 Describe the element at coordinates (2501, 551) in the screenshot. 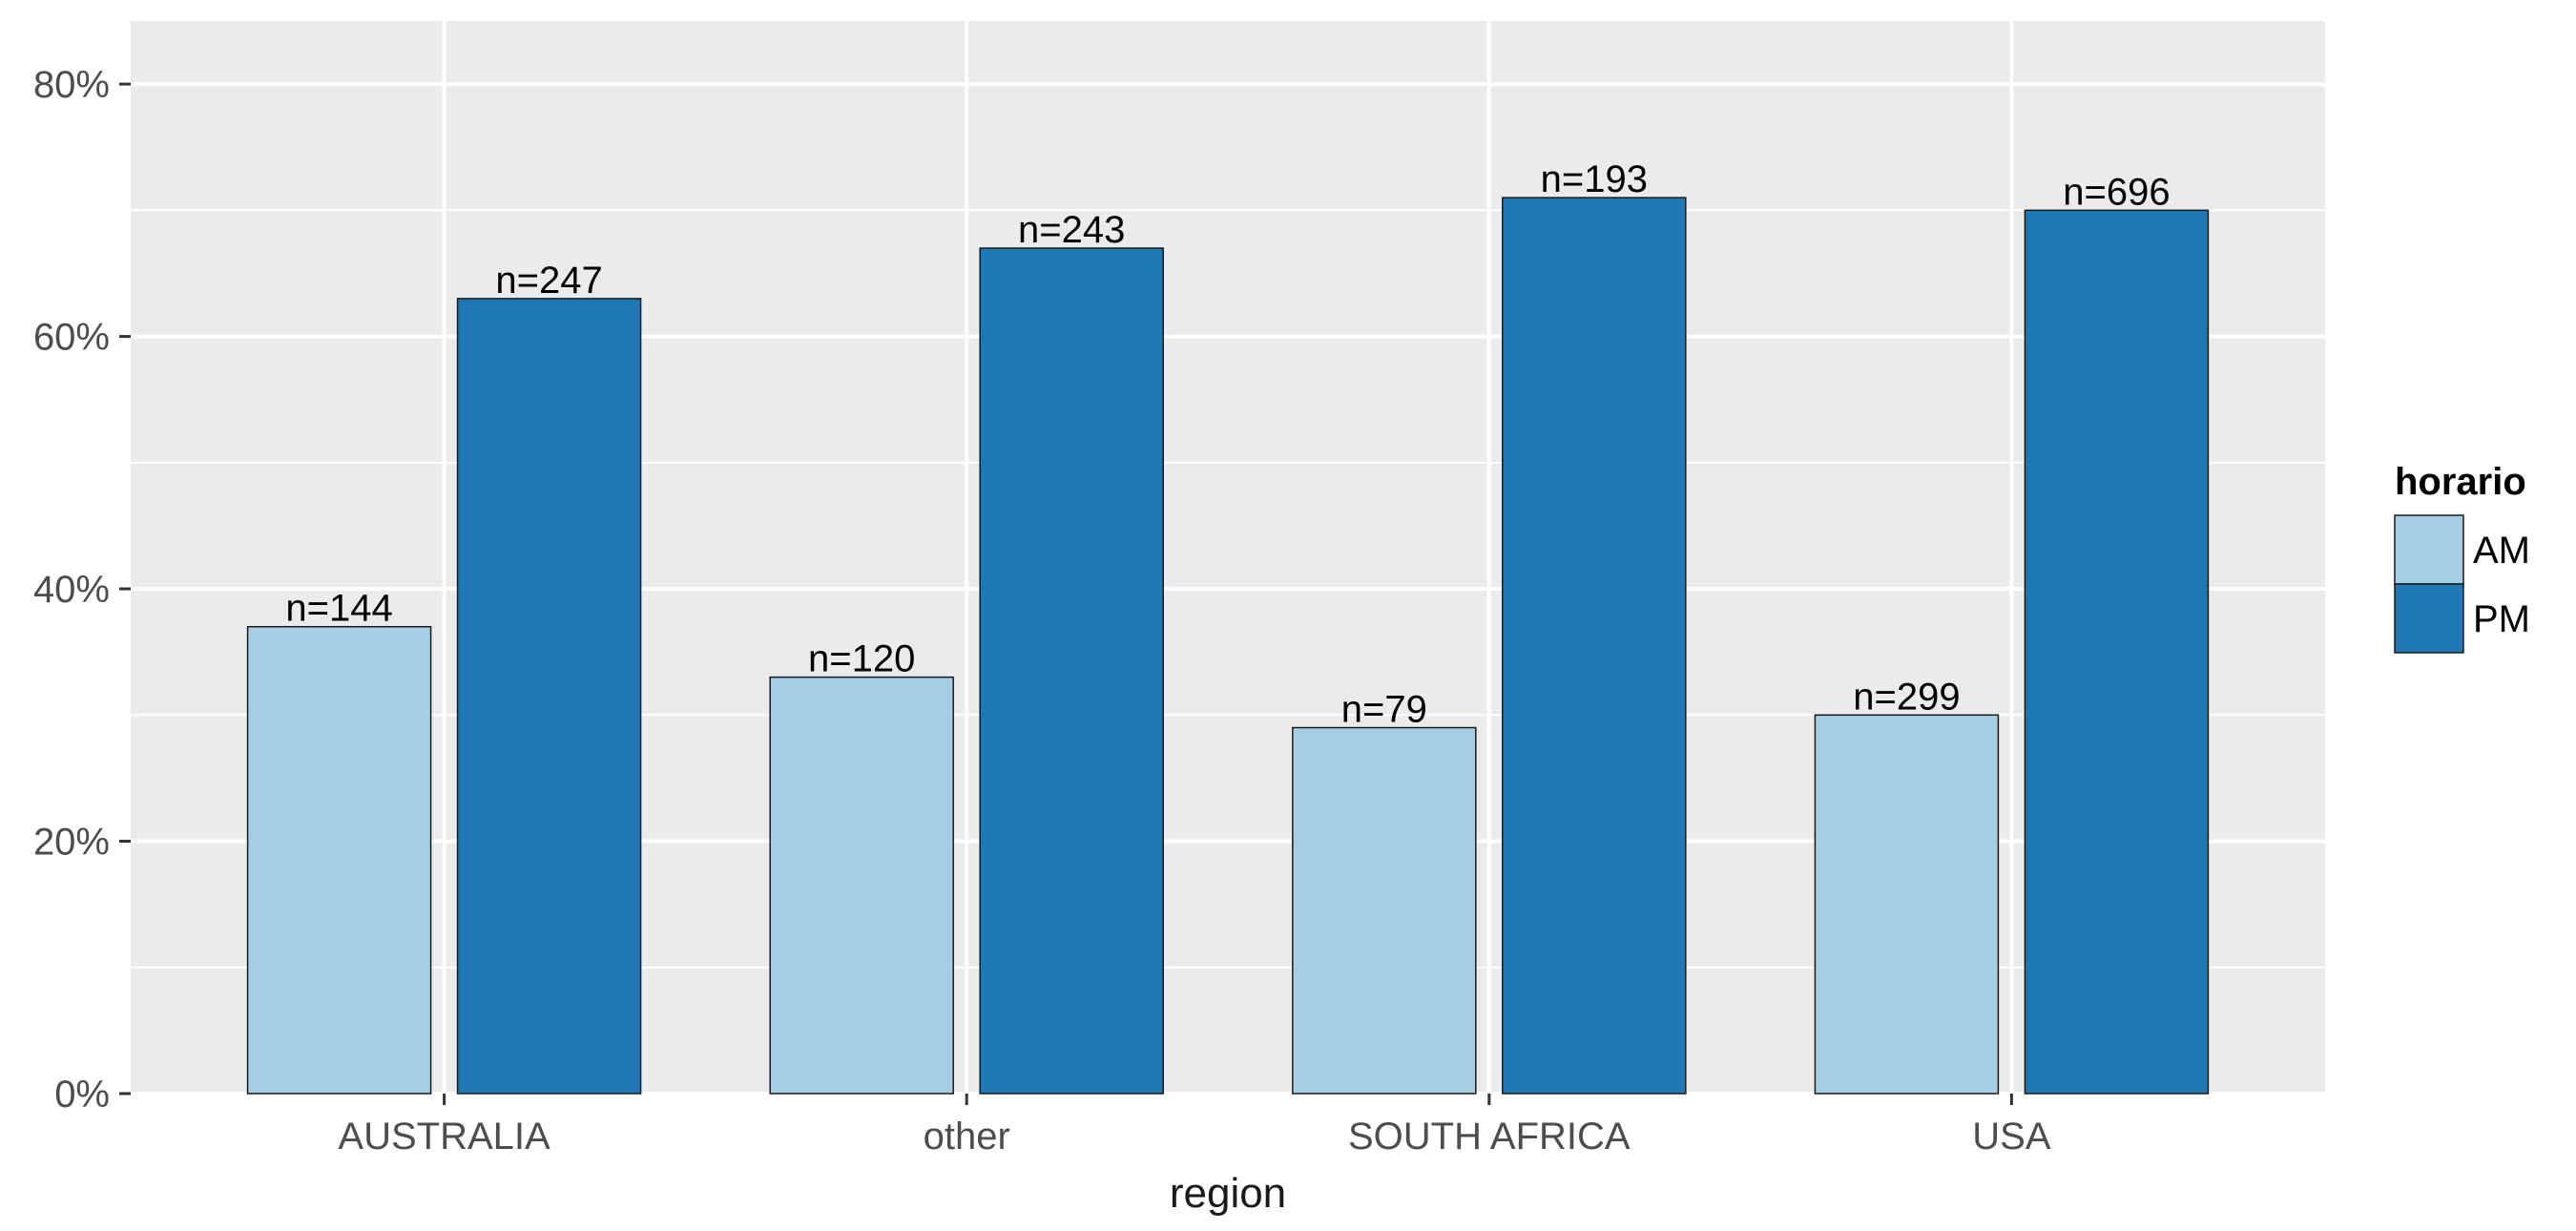

I see `legend-label: AM` at that location.